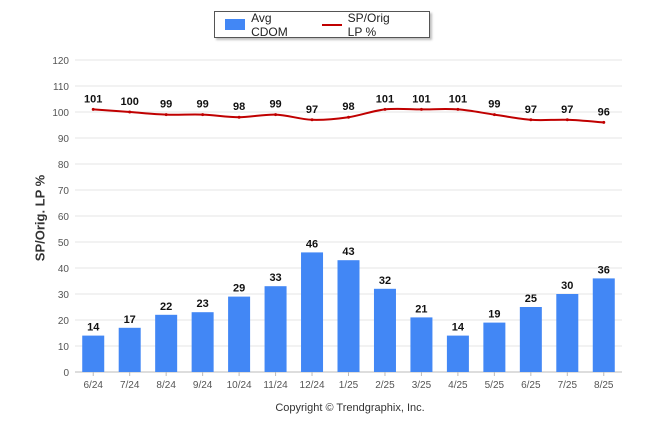 This screenshot has height=434, width=646. I want to click on y-tick-label: 50, so click(64, 243).